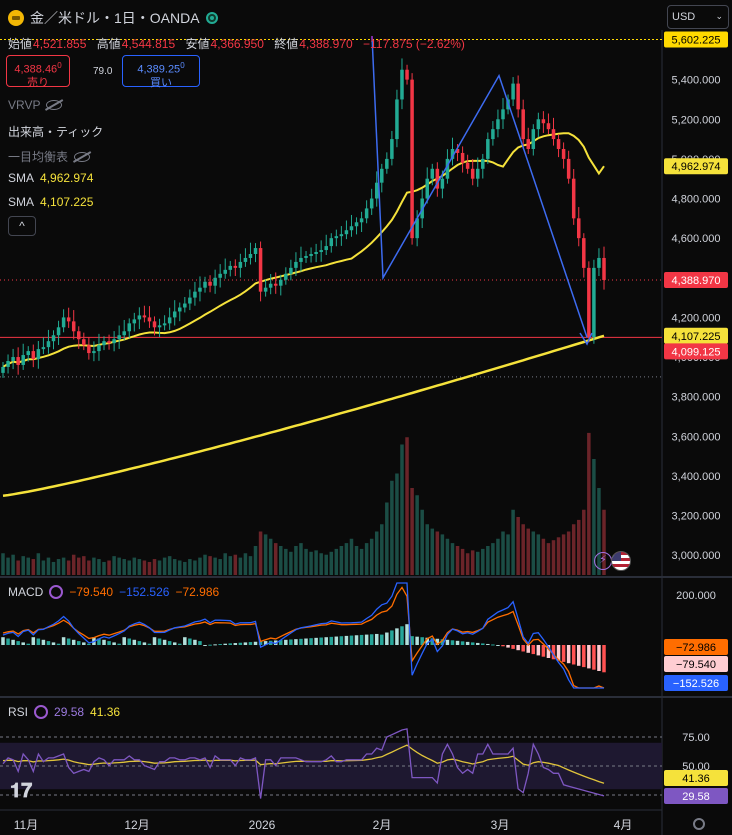  Describe the element at coordinates (696, 81) in the screenshot. I see `price-tick-label: 5,400.000` at that location.